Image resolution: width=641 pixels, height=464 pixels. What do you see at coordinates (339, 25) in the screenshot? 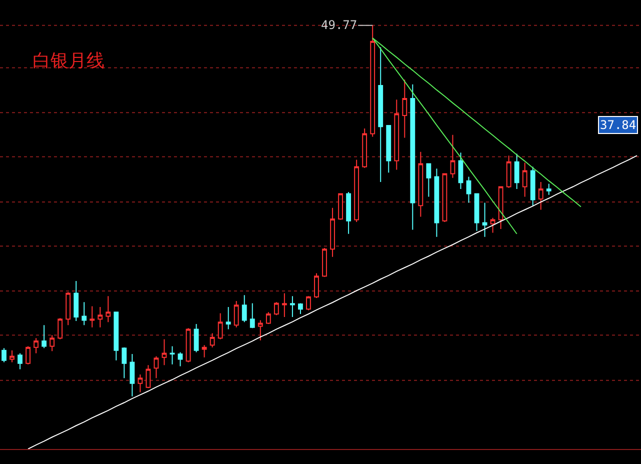
I see `annotation: 49.77` at bounding box center [339, 25].